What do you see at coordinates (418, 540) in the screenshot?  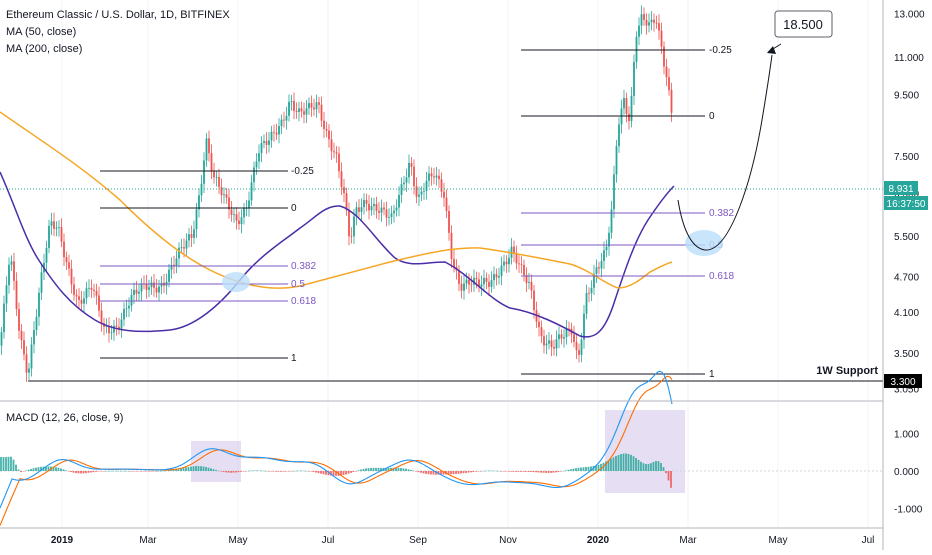 I see `x-tick-label-4: Sep` at bounding box center [418, 540].